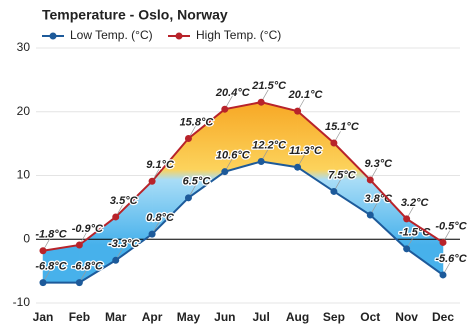 The image size is (474, 331). What do you see at coordinates (160, 165) in the screenshot?
I see `data-label: 9.1°C` at bounding box center [160, 165].